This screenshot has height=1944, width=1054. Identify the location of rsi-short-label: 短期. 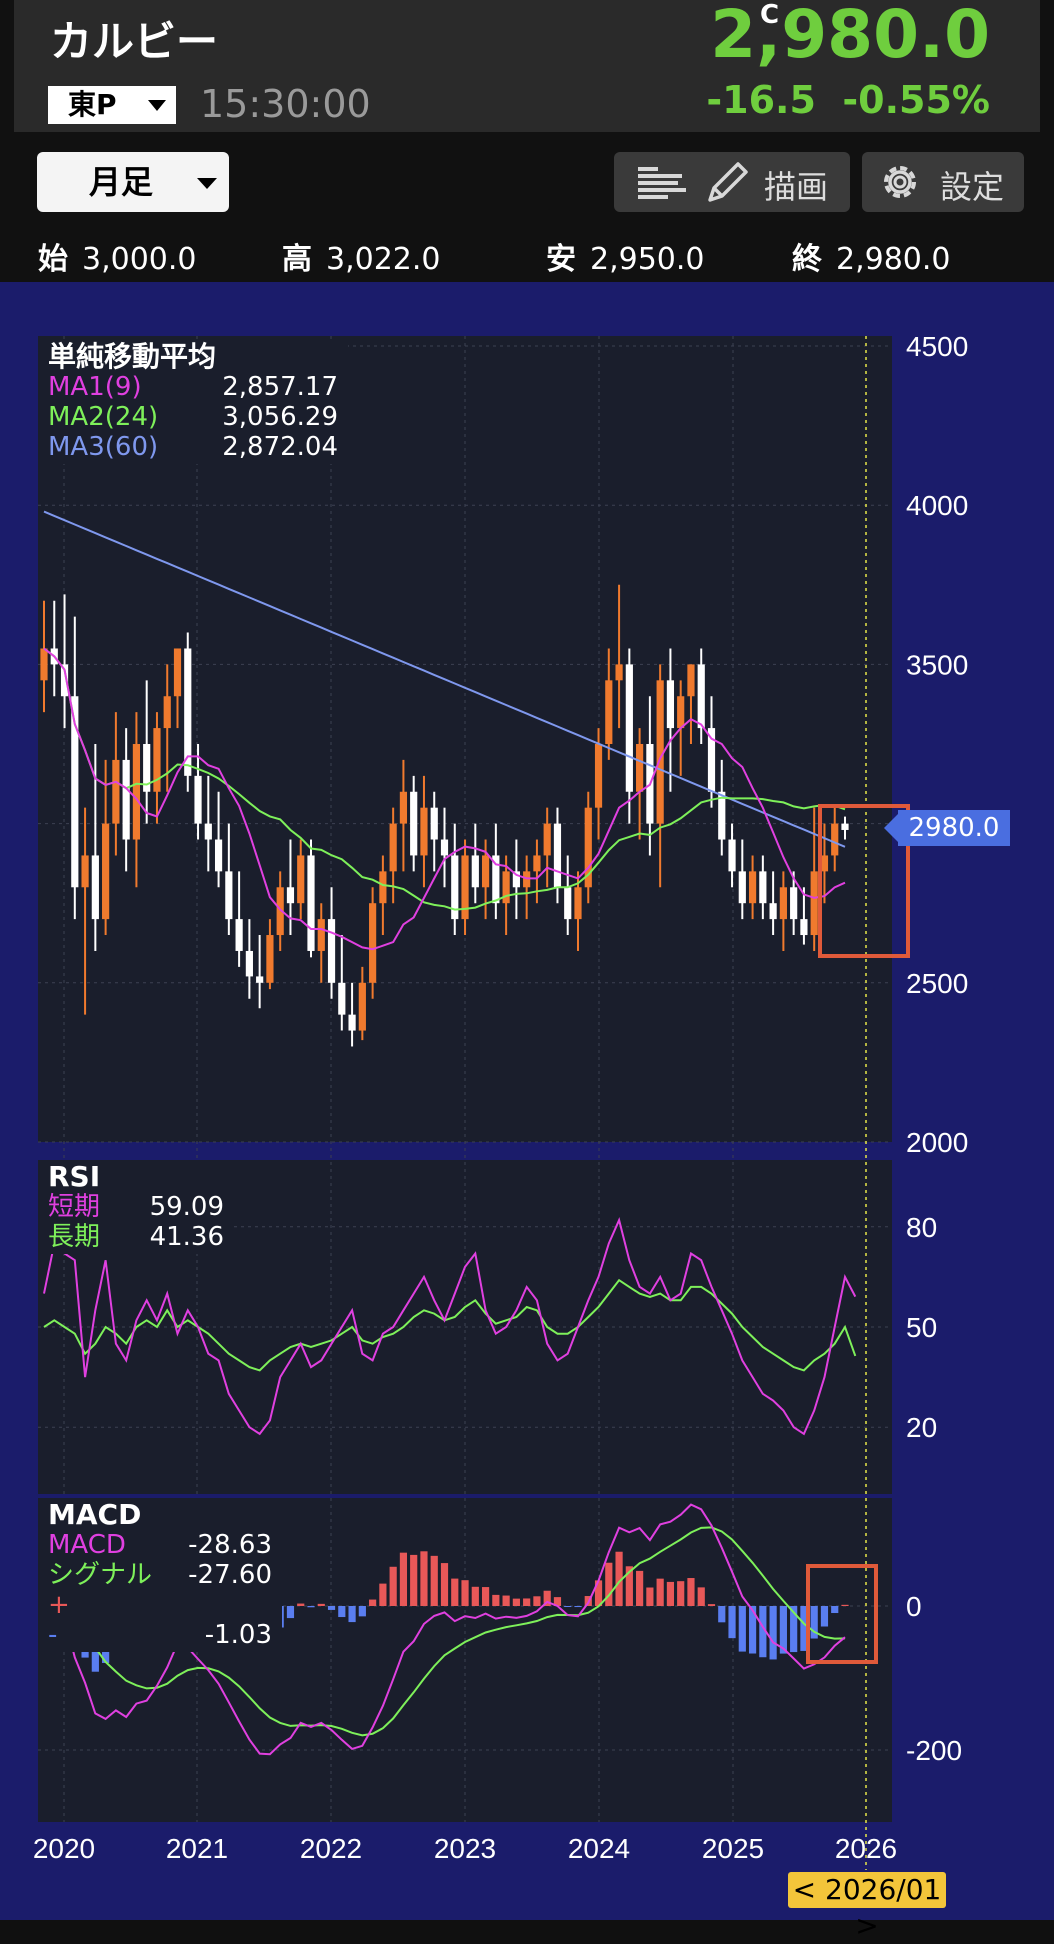
(74, 1207).